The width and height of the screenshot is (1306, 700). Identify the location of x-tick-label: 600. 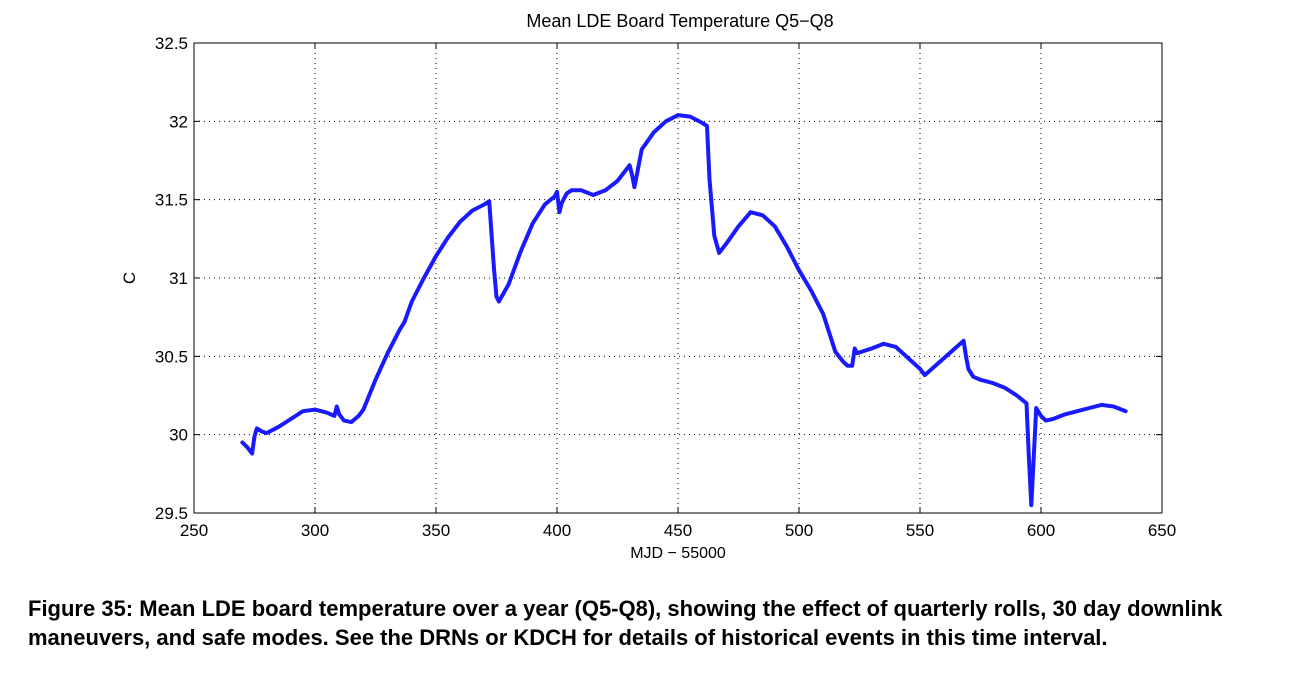
(1041, 530).